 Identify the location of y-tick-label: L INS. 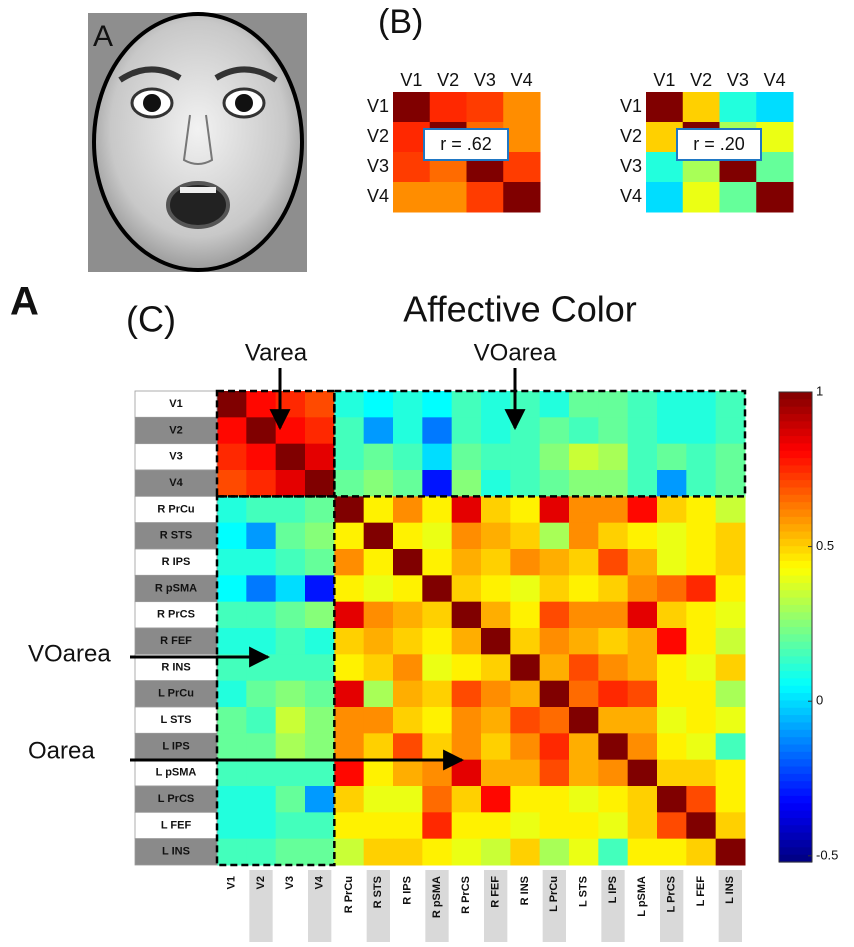
(176, 852).